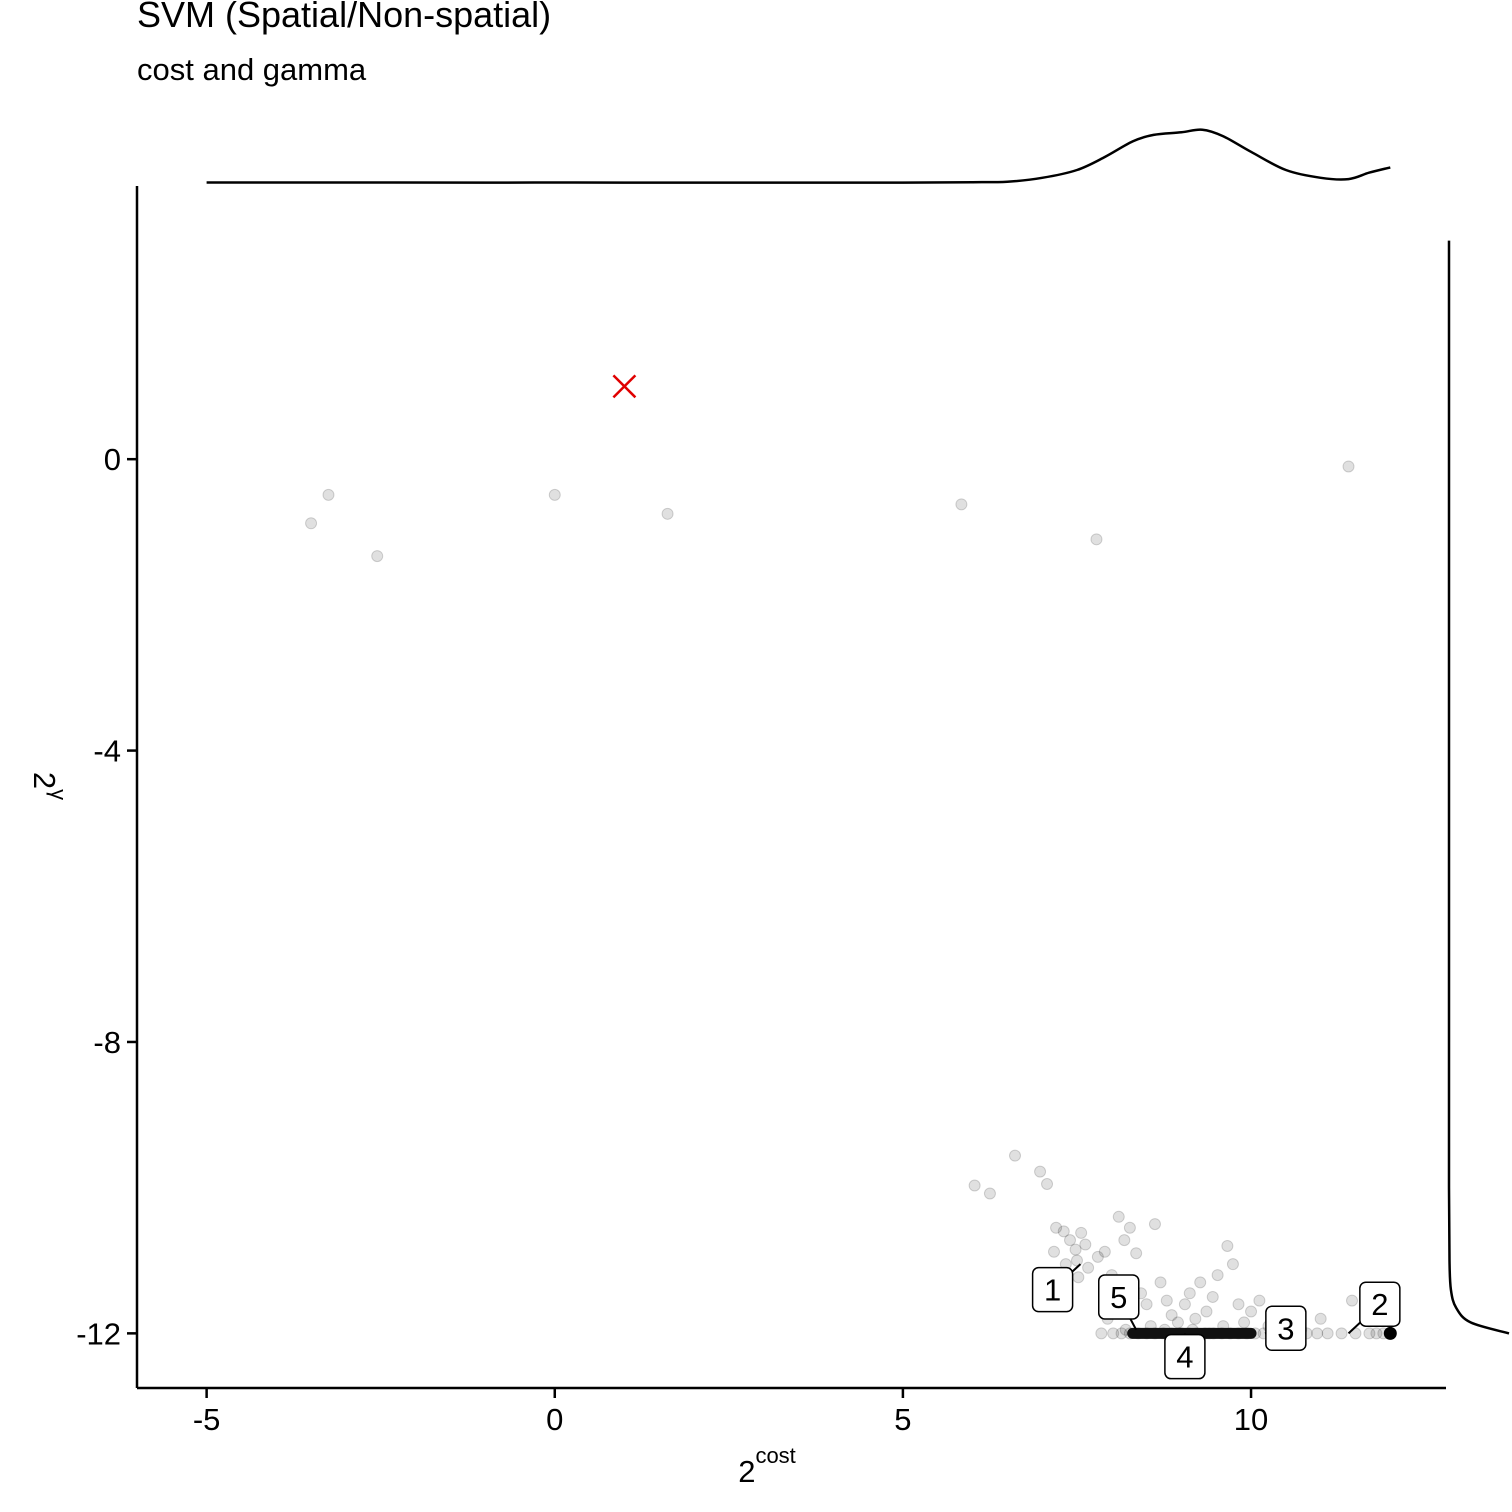 This screenshot has width=1512, height=1512. What do you see at coordinates (58, 794) in the screenshot?
I see `y-axis-label-sup: γ` at bounding box center [58, 794].